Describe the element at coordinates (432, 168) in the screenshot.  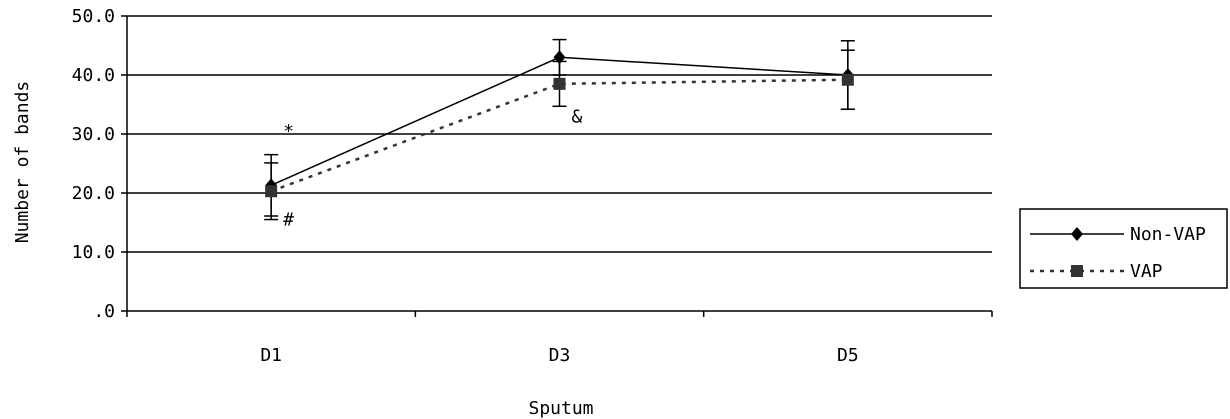
I see `annotations: * # &` at that location.